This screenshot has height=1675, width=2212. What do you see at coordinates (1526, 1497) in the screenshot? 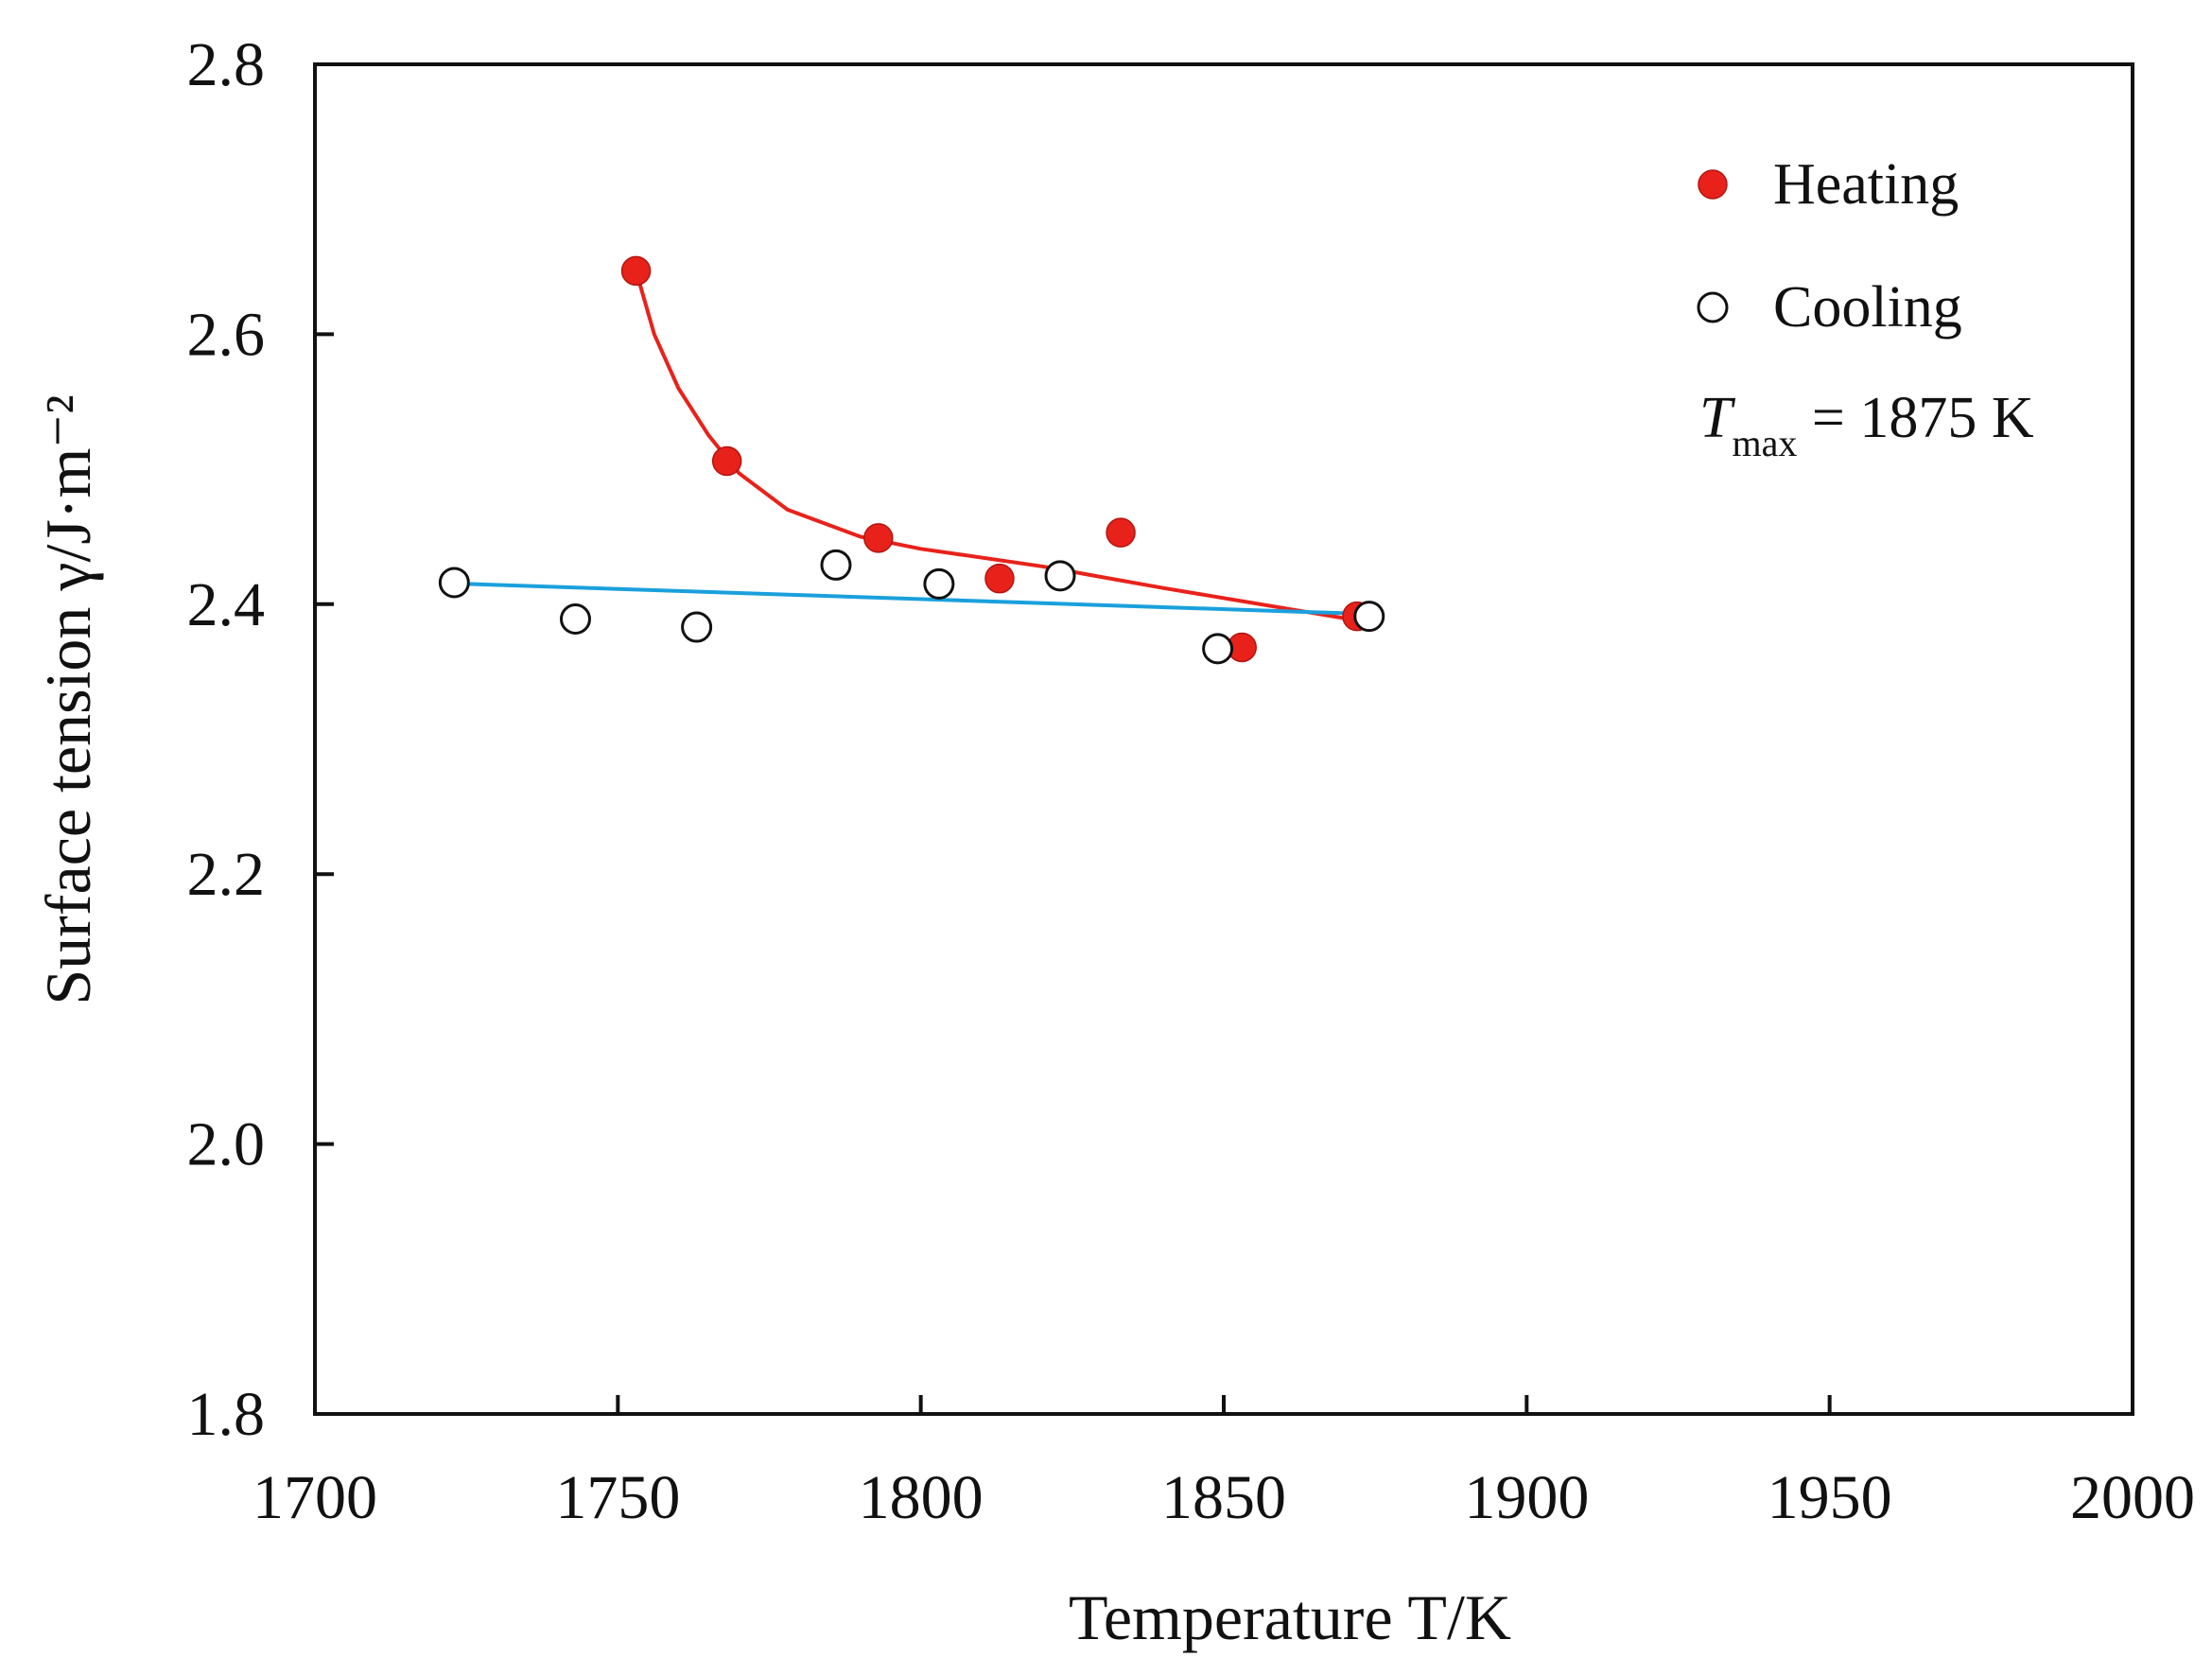
I see `x-tick-label: 1900` at bounding box center [1526, 1497].